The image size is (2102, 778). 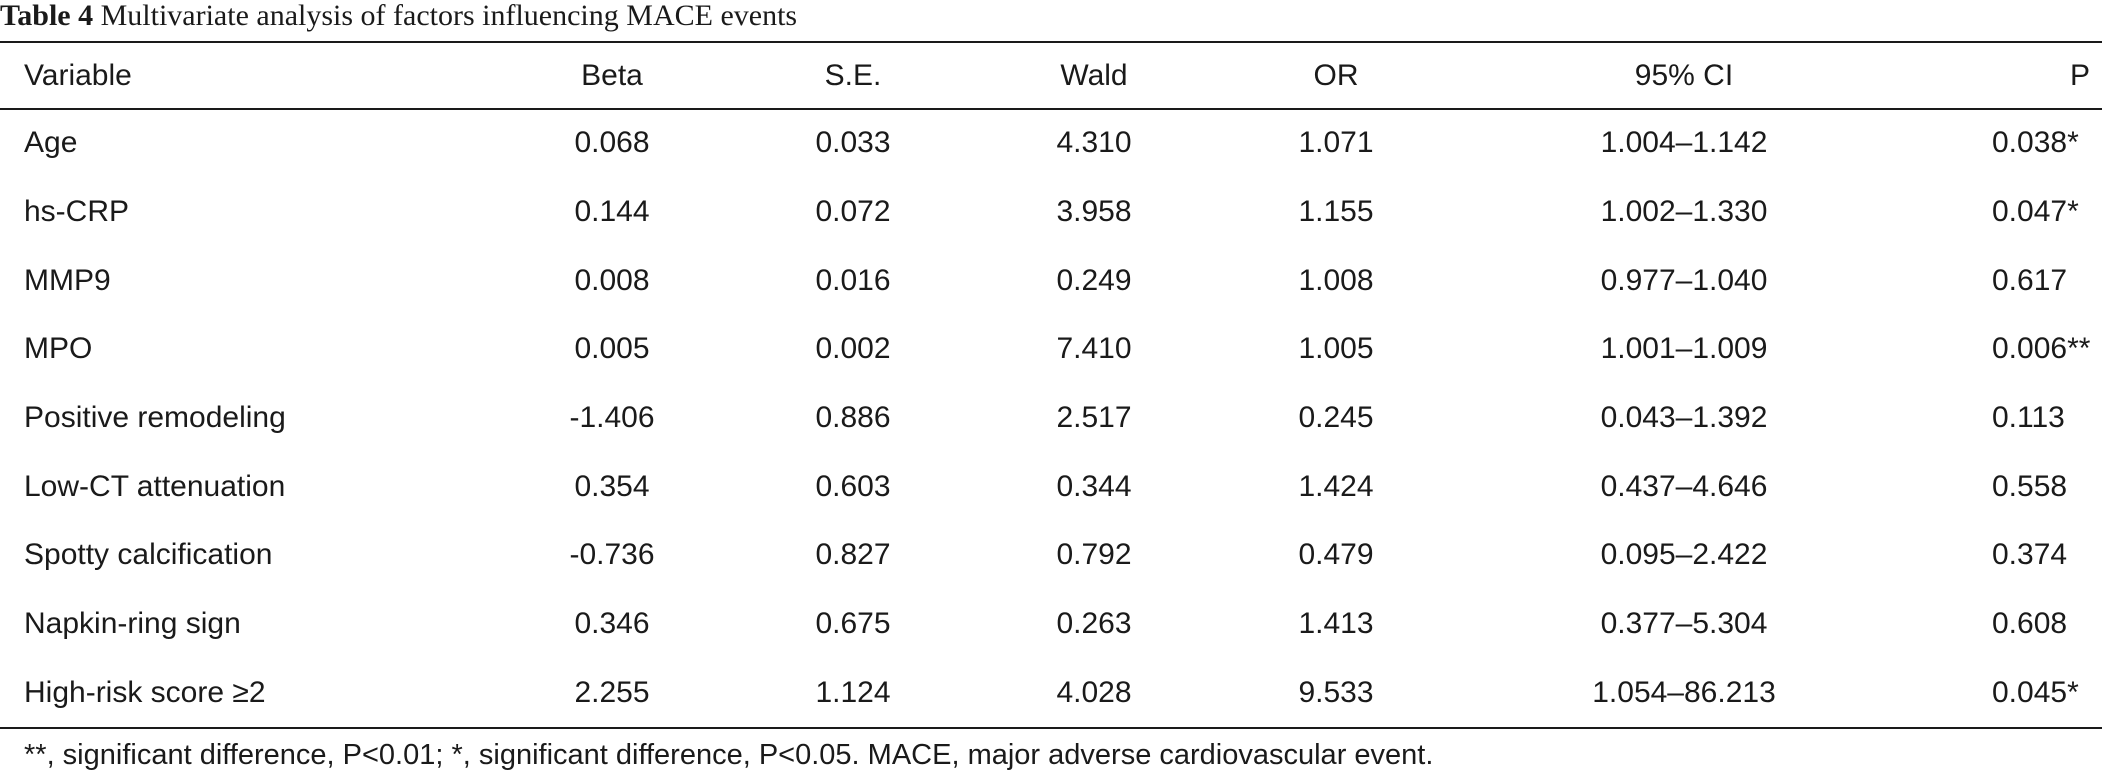 I want to click on cell-beta: -0.736, so click(x=612, y=555).